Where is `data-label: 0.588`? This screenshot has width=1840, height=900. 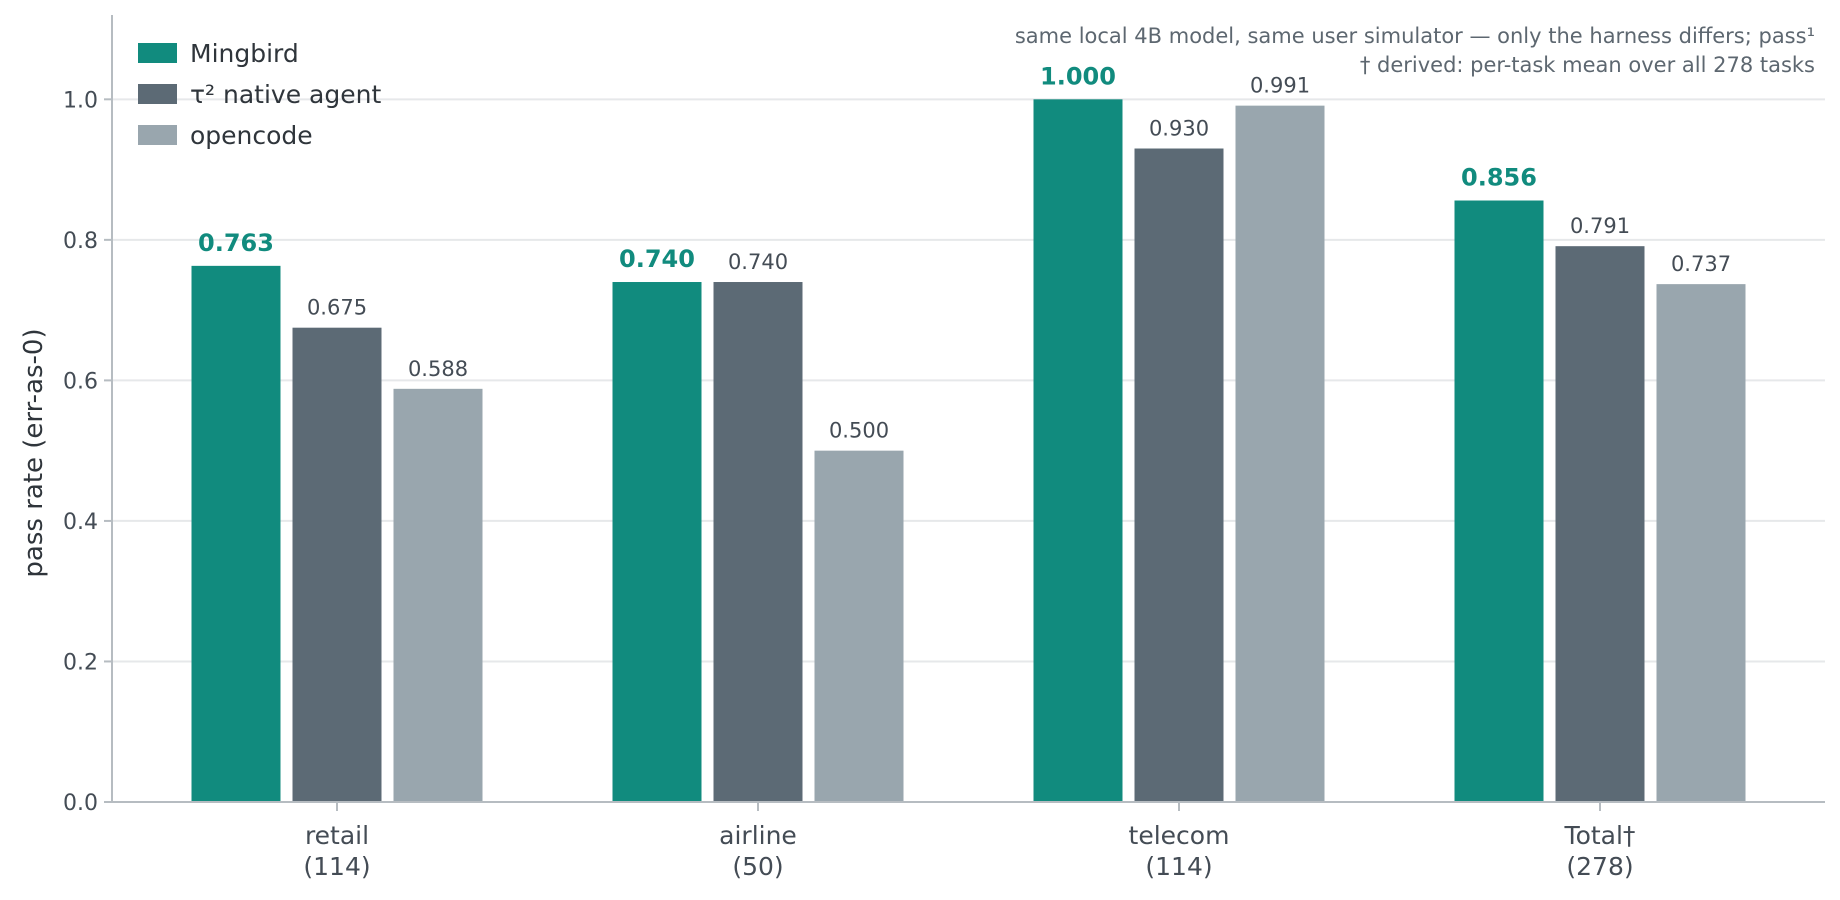 data-label: 0.588 is located at coordinates (438, 369).